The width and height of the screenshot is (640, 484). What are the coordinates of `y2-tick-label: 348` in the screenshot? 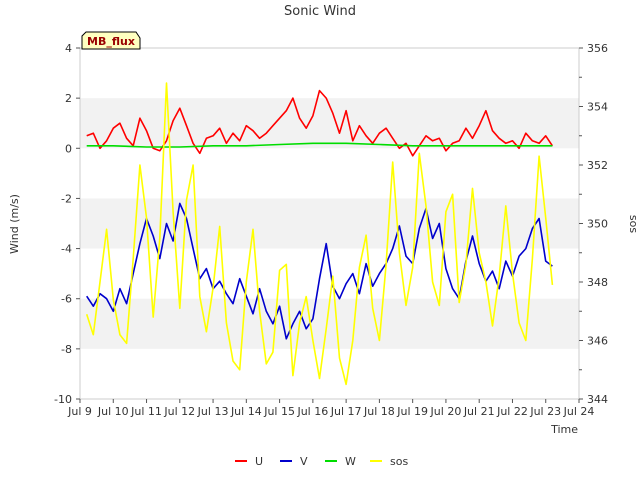 It's located at (597, 282).